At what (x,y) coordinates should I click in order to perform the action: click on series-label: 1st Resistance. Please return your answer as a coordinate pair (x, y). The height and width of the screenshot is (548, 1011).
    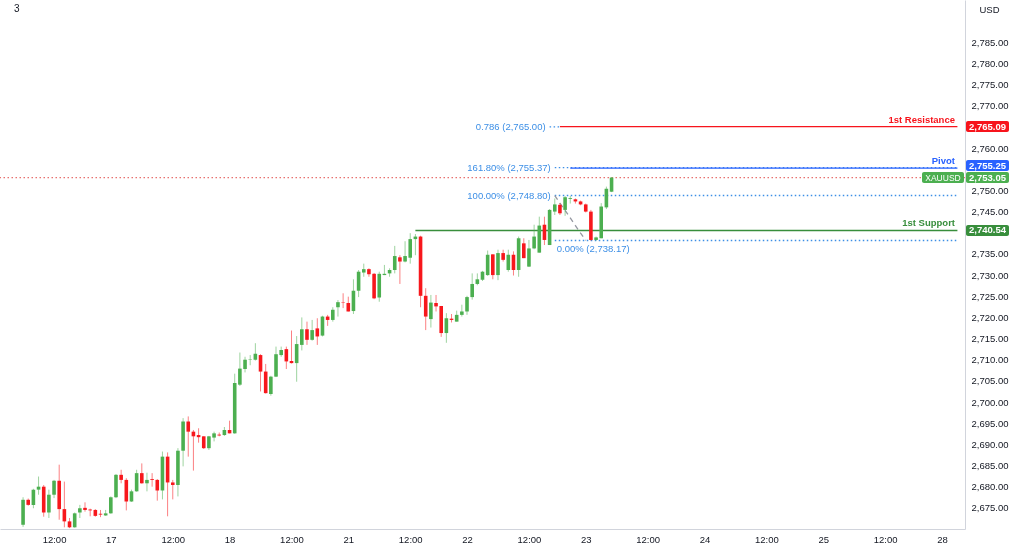
    Looking at the image, I should click on (921, 119).